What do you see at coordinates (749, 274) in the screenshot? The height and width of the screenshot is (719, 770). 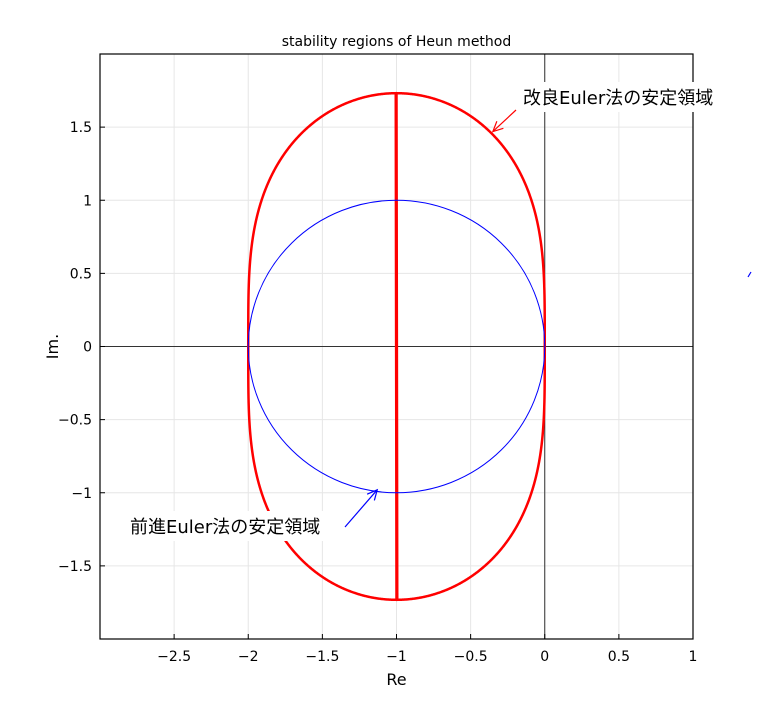 I see `stray-blue-mark` at bounding box center [749, 274].